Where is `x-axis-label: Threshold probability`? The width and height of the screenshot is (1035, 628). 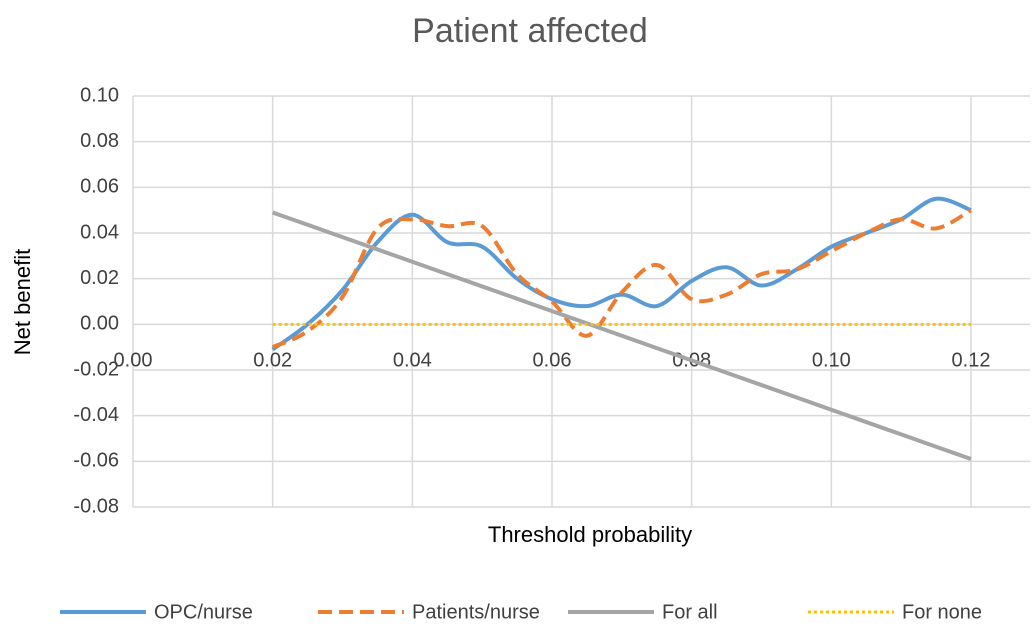
x-axis-label: Threshold probability is located at coordinates (590, 534).